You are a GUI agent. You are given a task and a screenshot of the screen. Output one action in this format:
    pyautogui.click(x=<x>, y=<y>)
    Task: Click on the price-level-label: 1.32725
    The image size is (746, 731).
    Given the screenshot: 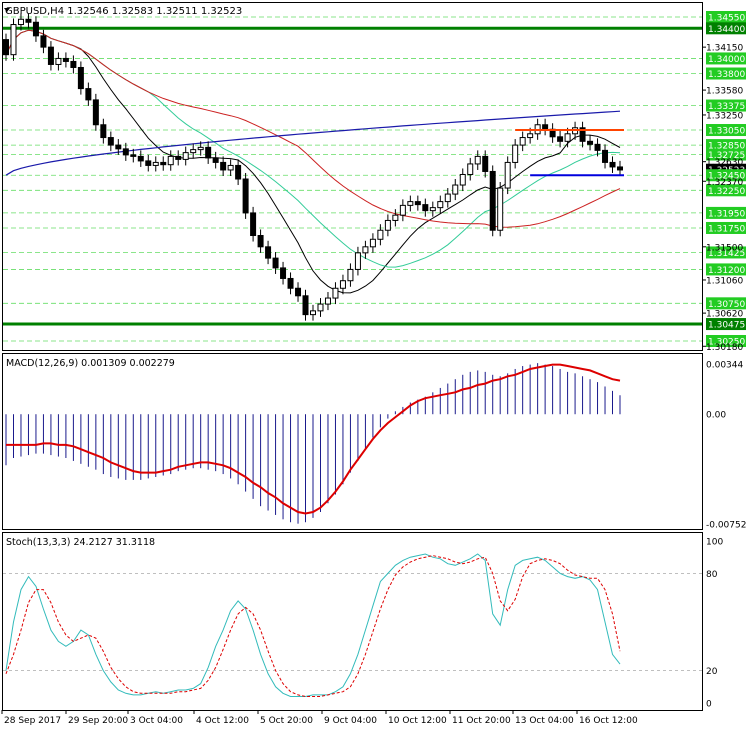 What is the action you would take?
    pyautogui.click(x=726, y=156)
    